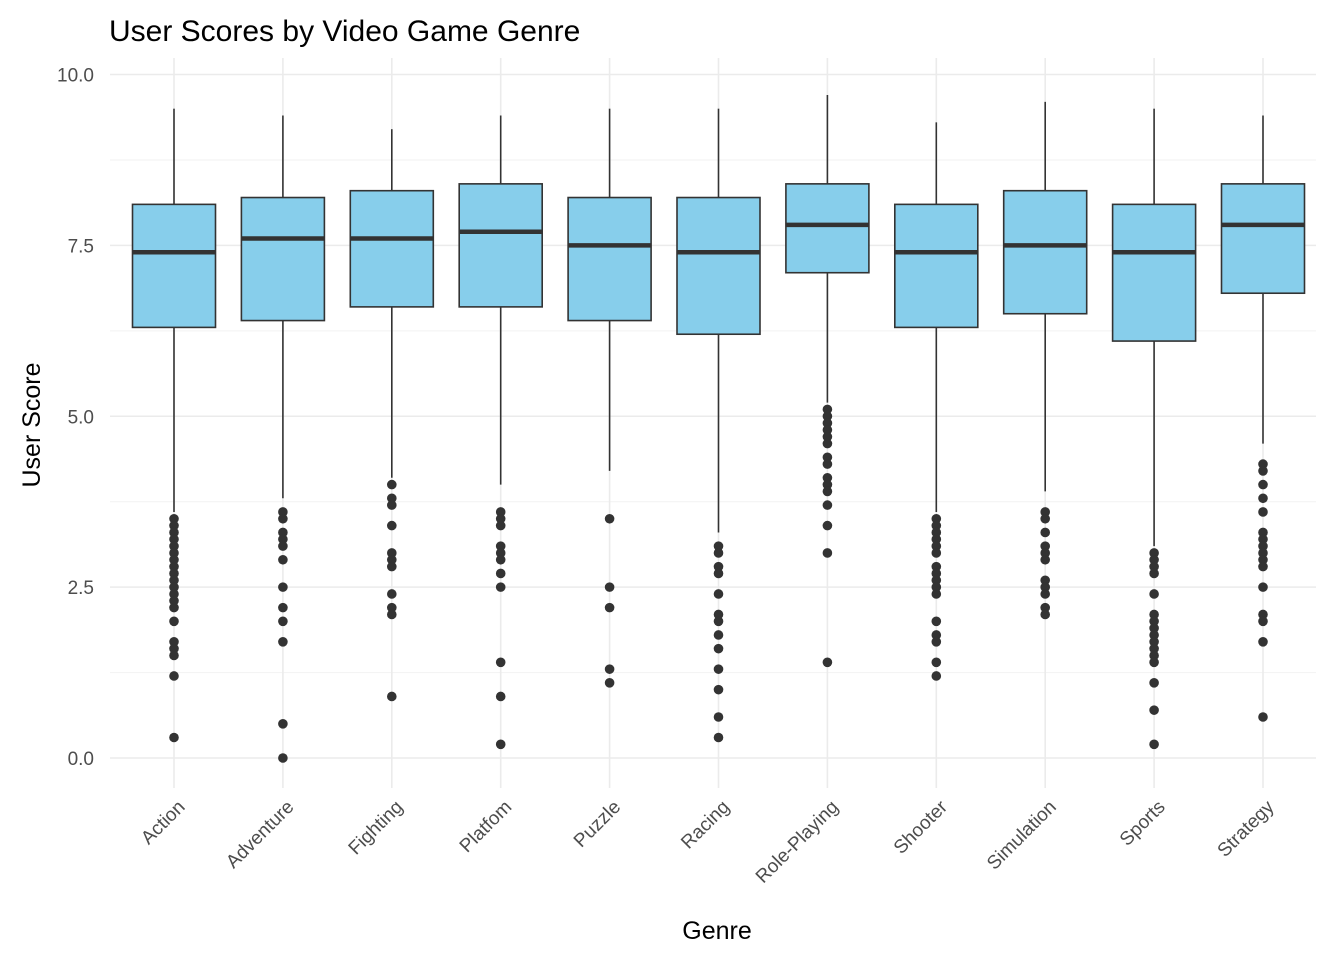 This screenshot has width=1344, height=960. I want to click on y-axis-ticks: 0.0 2.5 5.0 7.5 10.0, so click(75, 418).